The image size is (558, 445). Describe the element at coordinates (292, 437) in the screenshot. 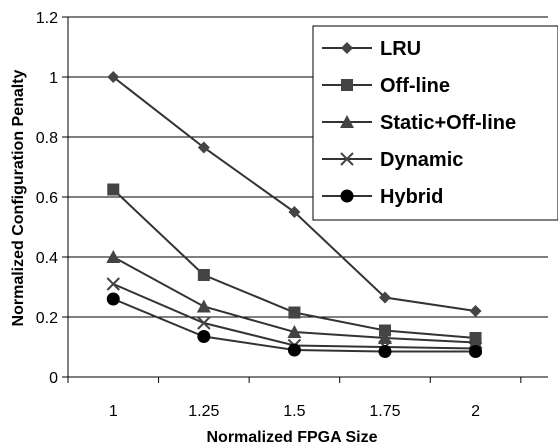

I see `x-axis-title: Normalized FPGA Size` at that location.